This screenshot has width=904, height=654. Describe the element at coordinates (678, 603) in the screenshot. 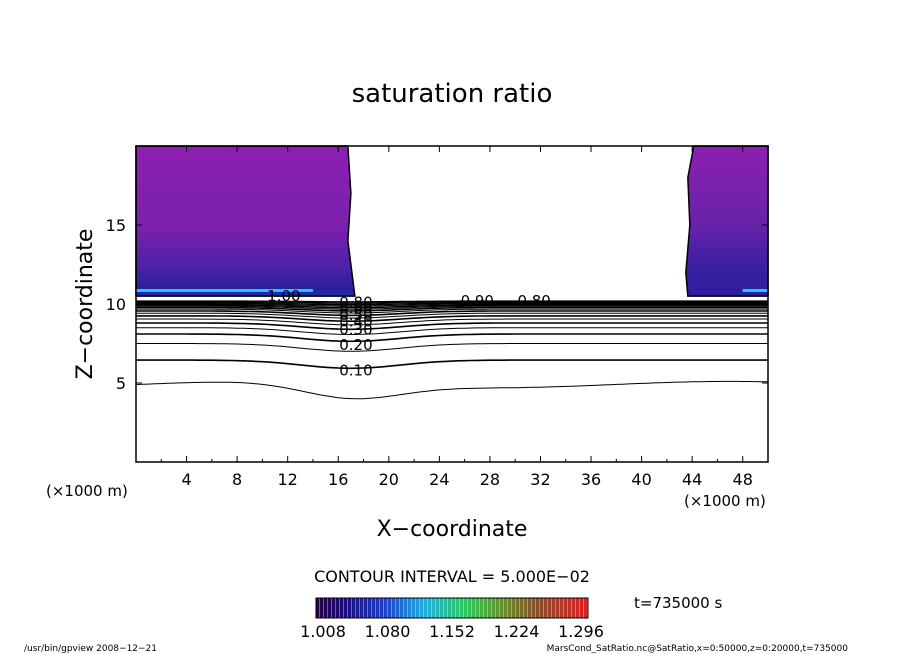

I see `time-label: t=735000 s` at that location.